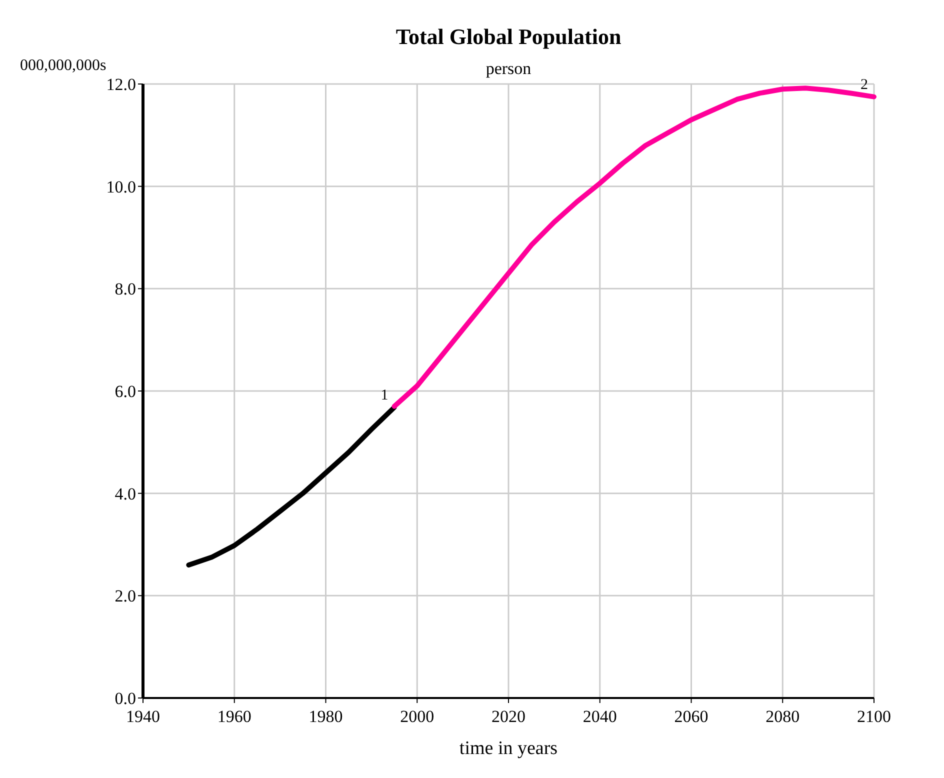 The height and width of the screenshot is (778, 944). Describe the element at coordinates (509, 36) in the screenshot. I see `chart-title: Total Global Population` at that location.